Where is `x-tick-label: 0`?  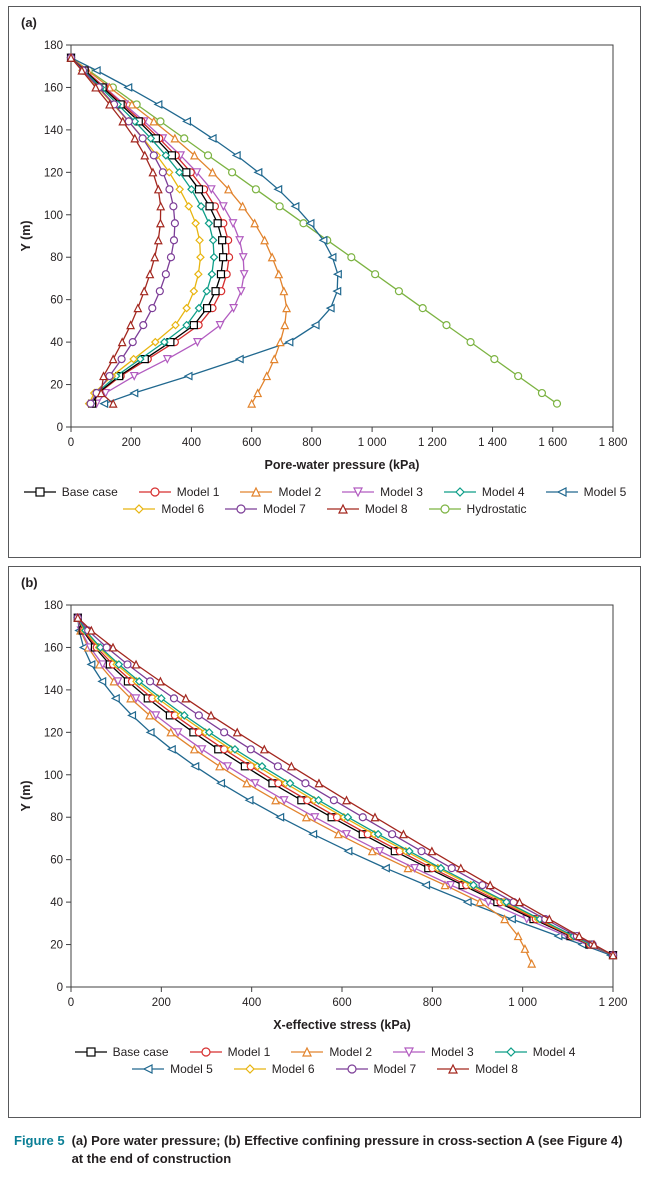 x-tick-label: 0 is located at coordinates (70, 1003).